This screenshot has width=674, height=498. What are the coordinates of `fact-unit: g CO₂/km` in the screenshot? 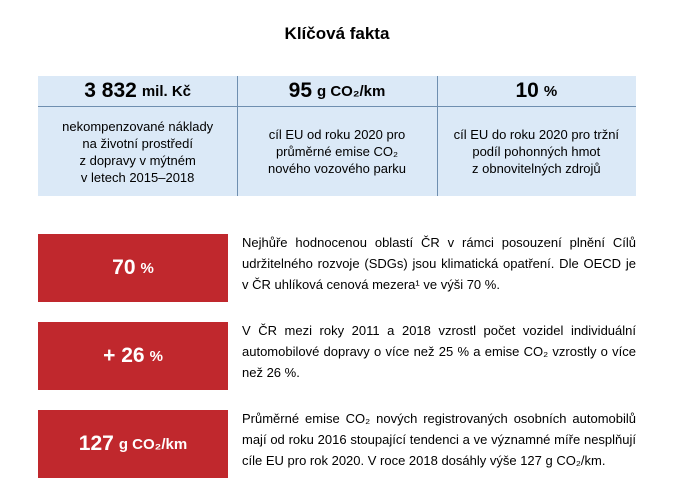 It's located at (351, 91).